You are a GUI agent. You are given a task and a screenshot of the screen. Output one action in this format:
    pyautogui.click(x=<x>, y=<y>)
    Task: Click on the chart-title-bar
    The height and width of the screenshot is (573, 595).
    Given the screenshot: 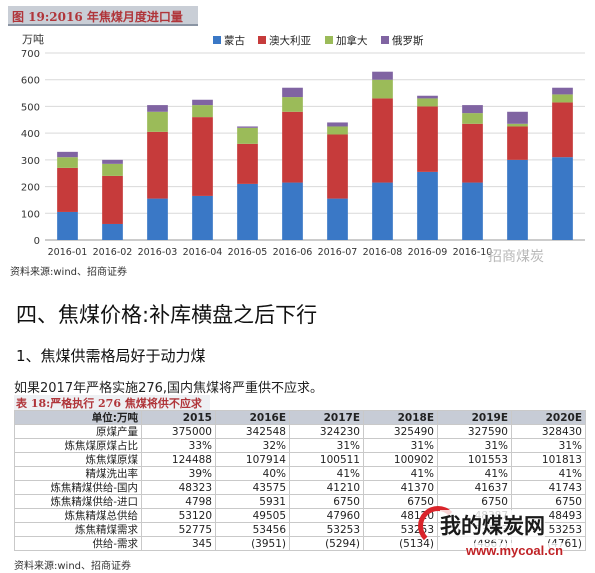 What is the action you would take?
    pyautogui.click(x=103, y=16)
    